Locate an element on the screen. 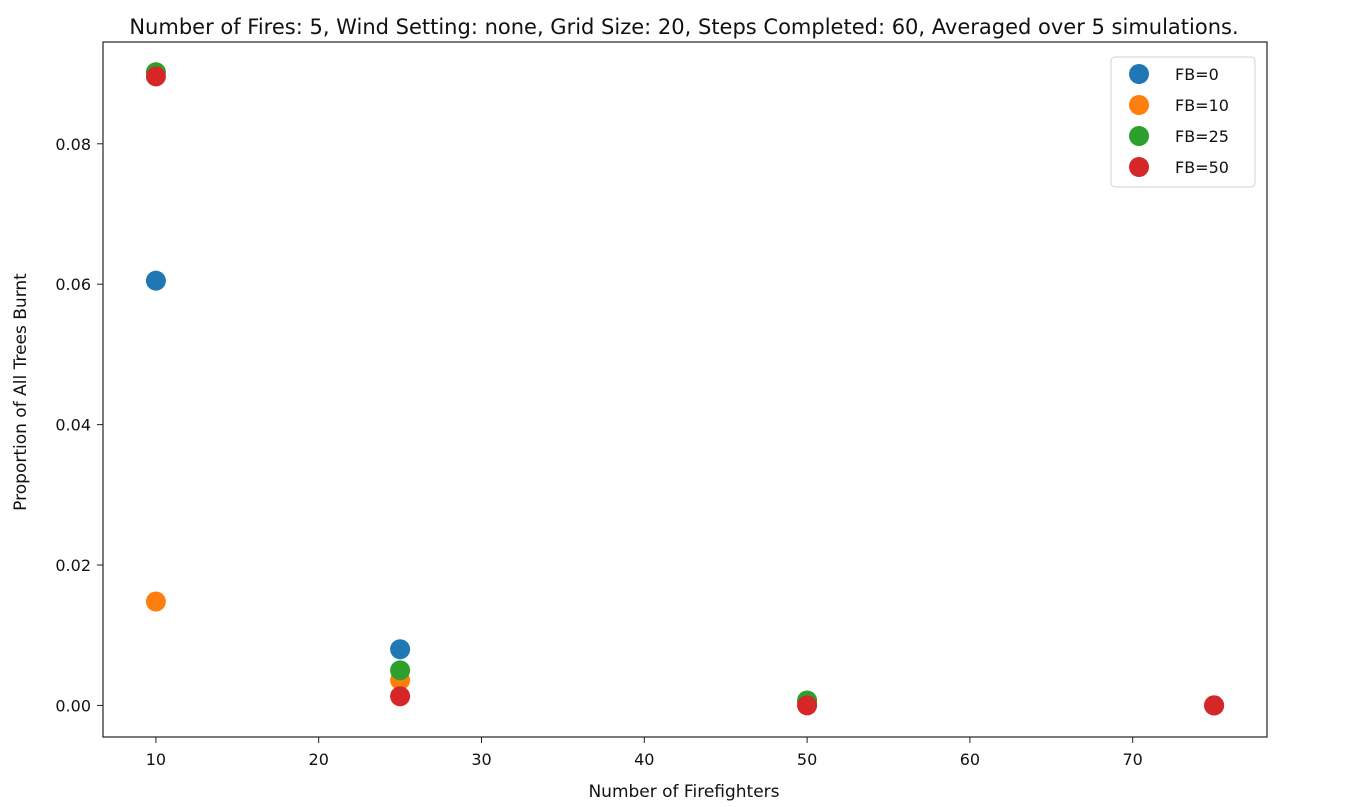 Image resolution: width=1356 pixels, height=807 pixels. legend-label: FB=10 is located at coordinates (1202, 105).